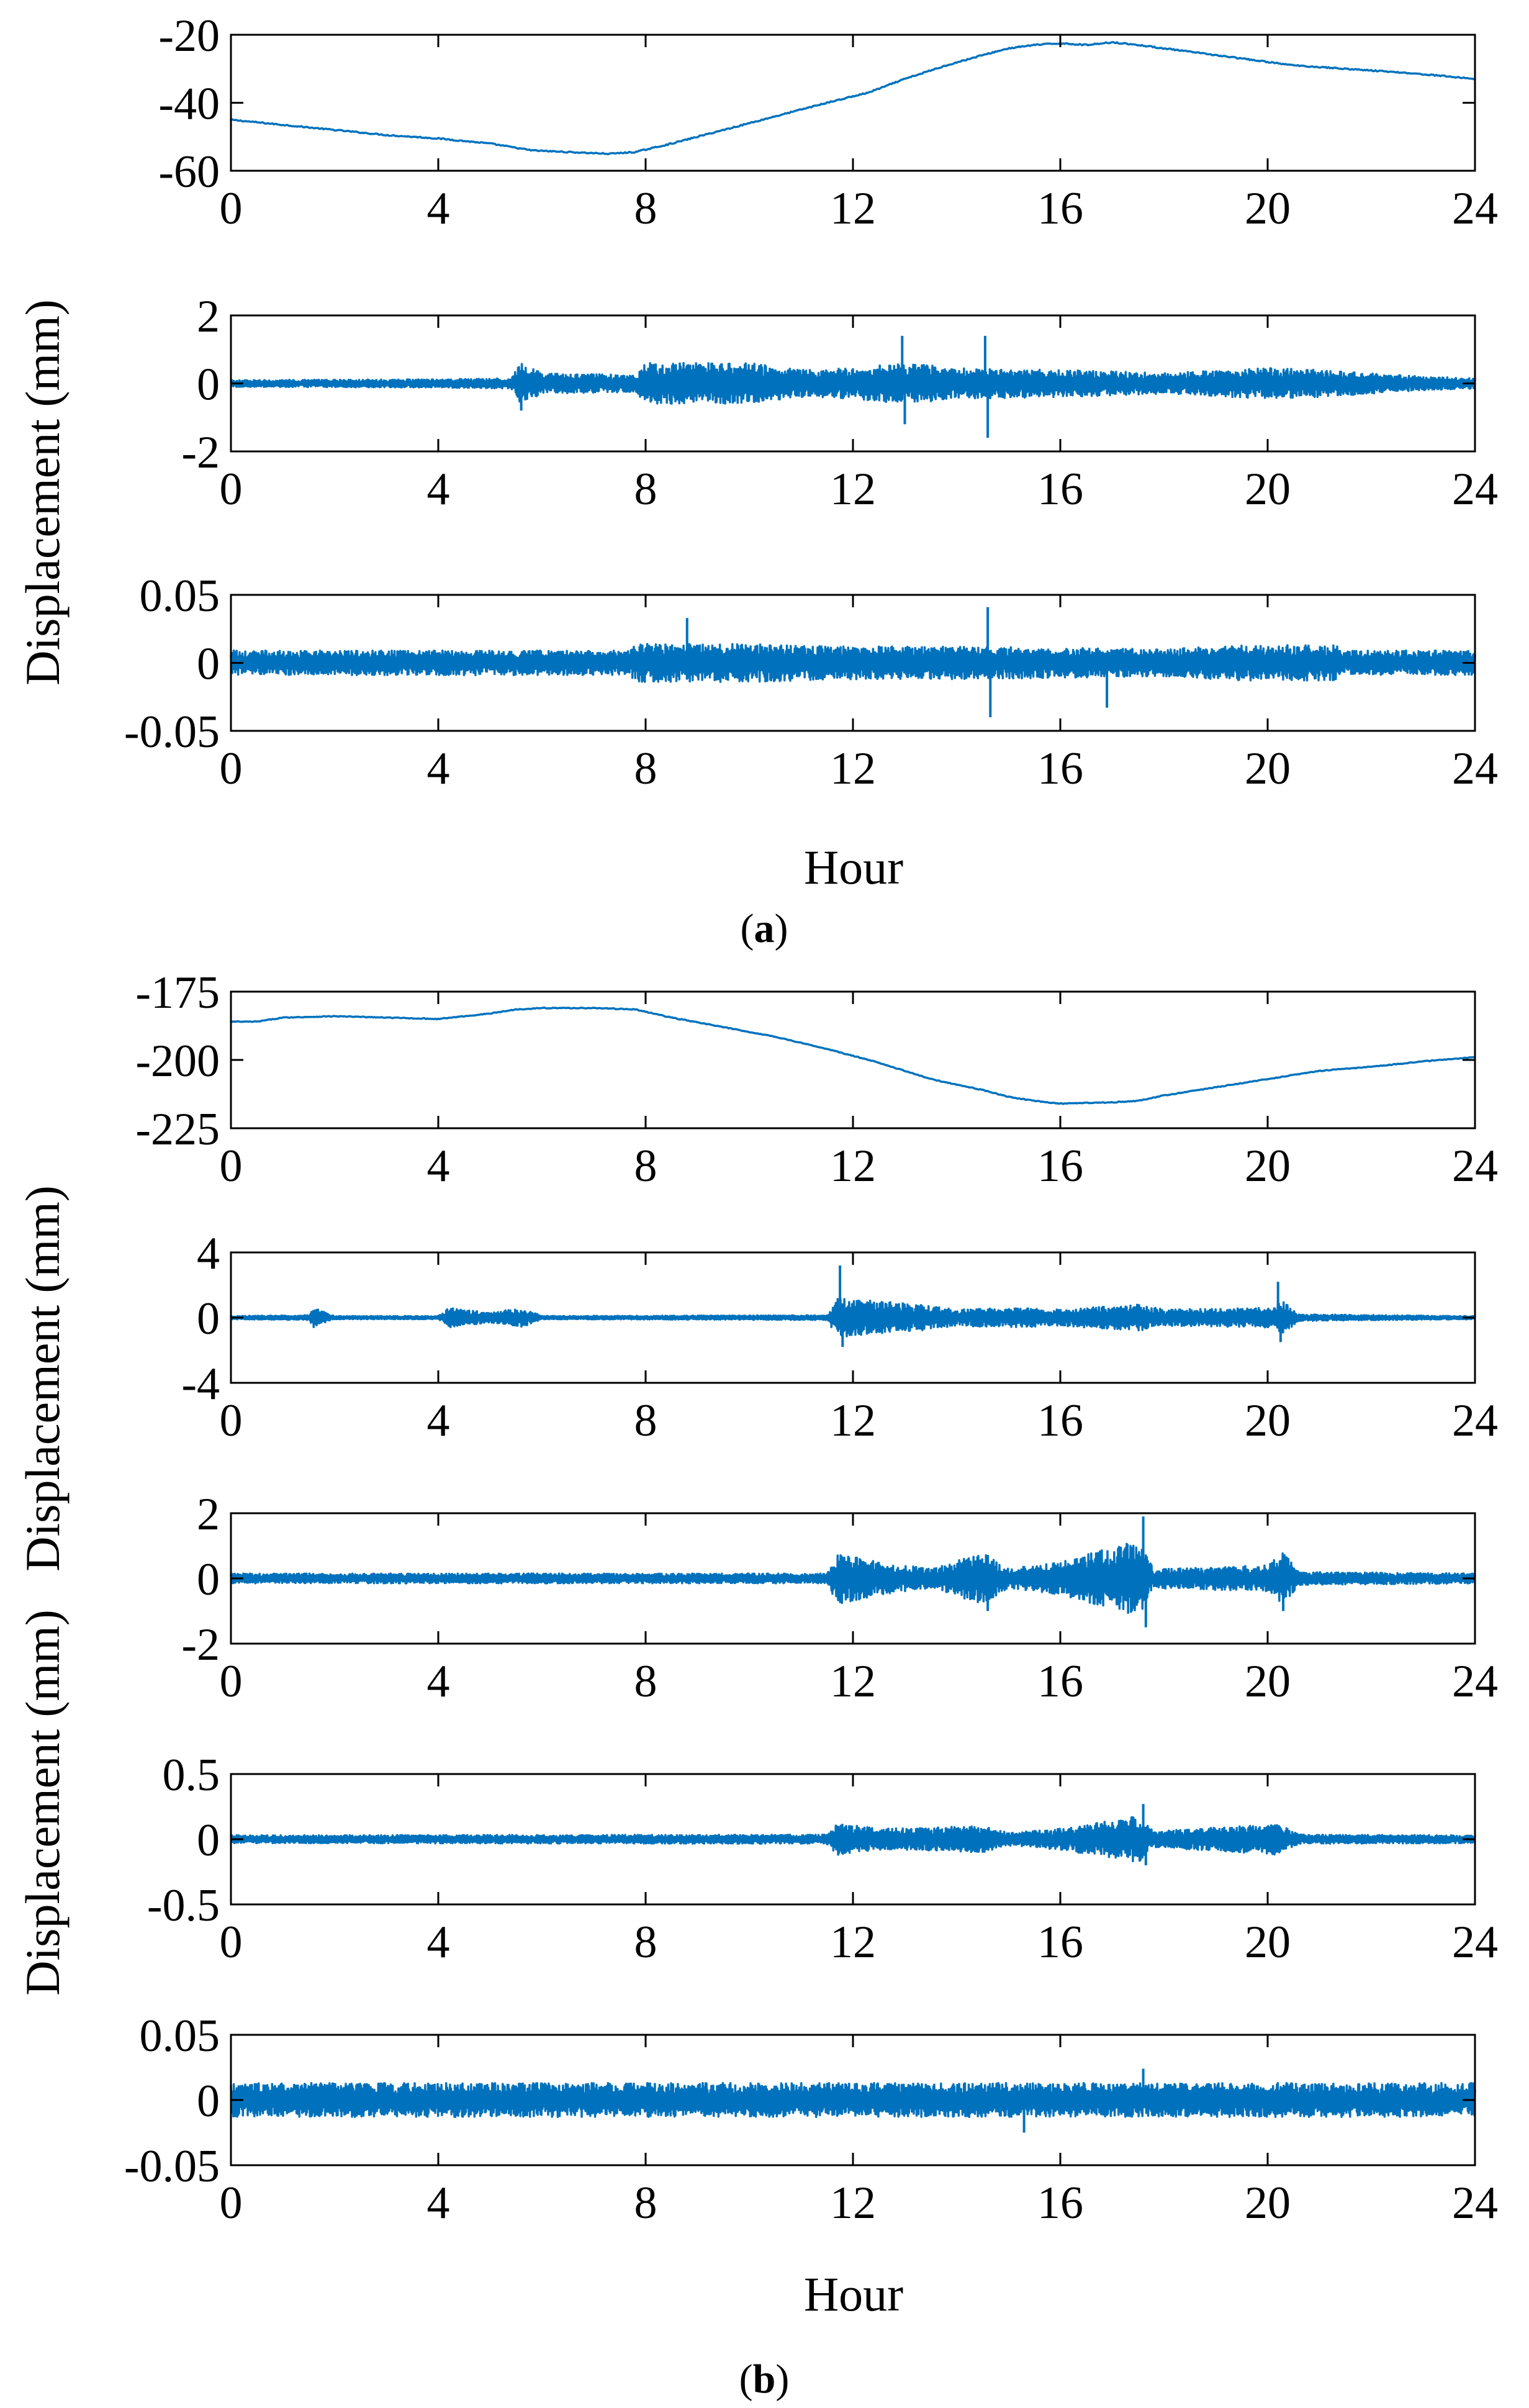 This screenshot has width=1529, height=2408. I want to click on y-tick-label: -20, so click(189, 36).